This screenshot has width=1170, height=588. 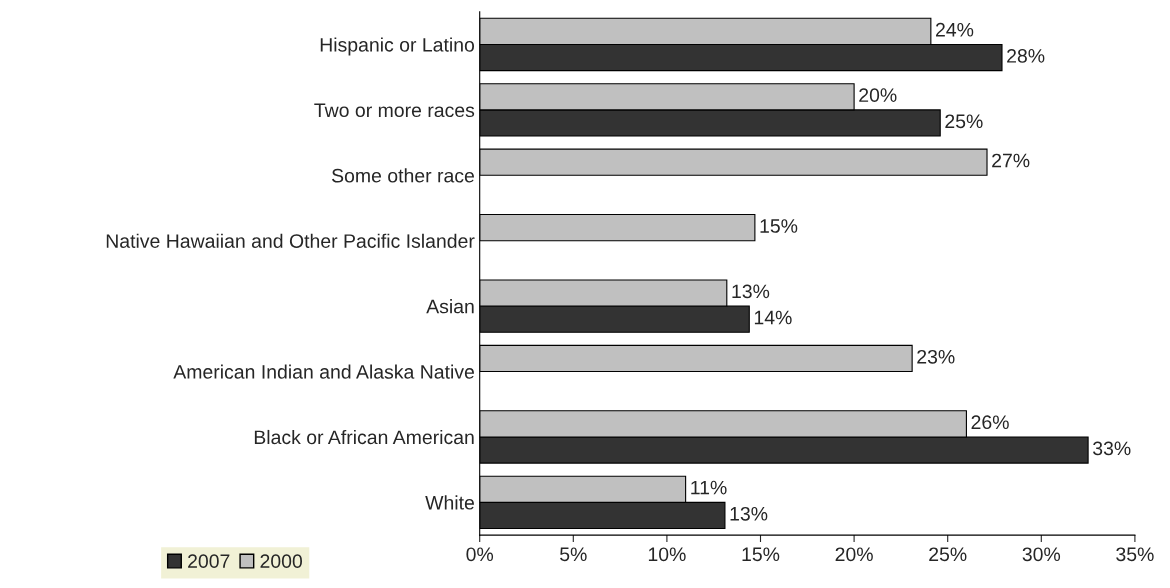 What do you see at coordinates (709, 487) in the screenshot?
I see `data-label: 11%` at bounding box center [709, 487].